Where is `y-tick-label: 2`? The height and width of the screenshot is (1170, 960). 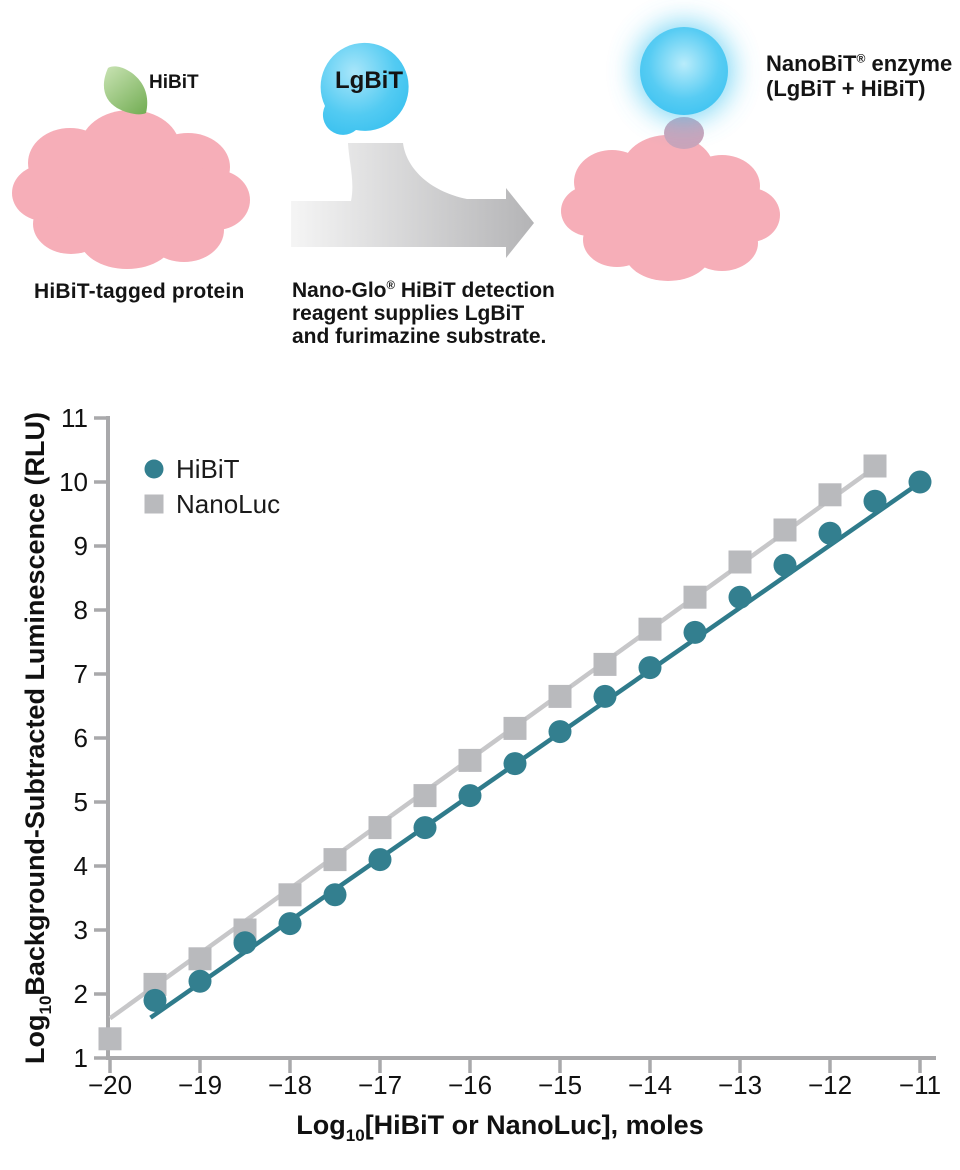 y-tick-label: 2 is located at coordinates (81, 994).